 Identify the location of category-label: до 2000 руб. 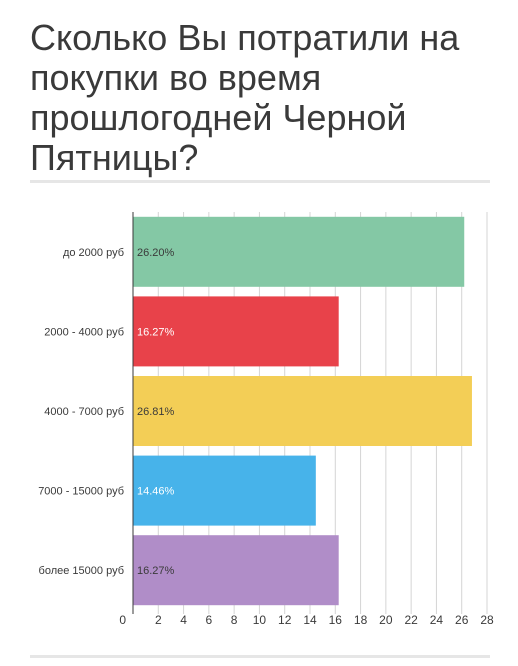
(93, 253).